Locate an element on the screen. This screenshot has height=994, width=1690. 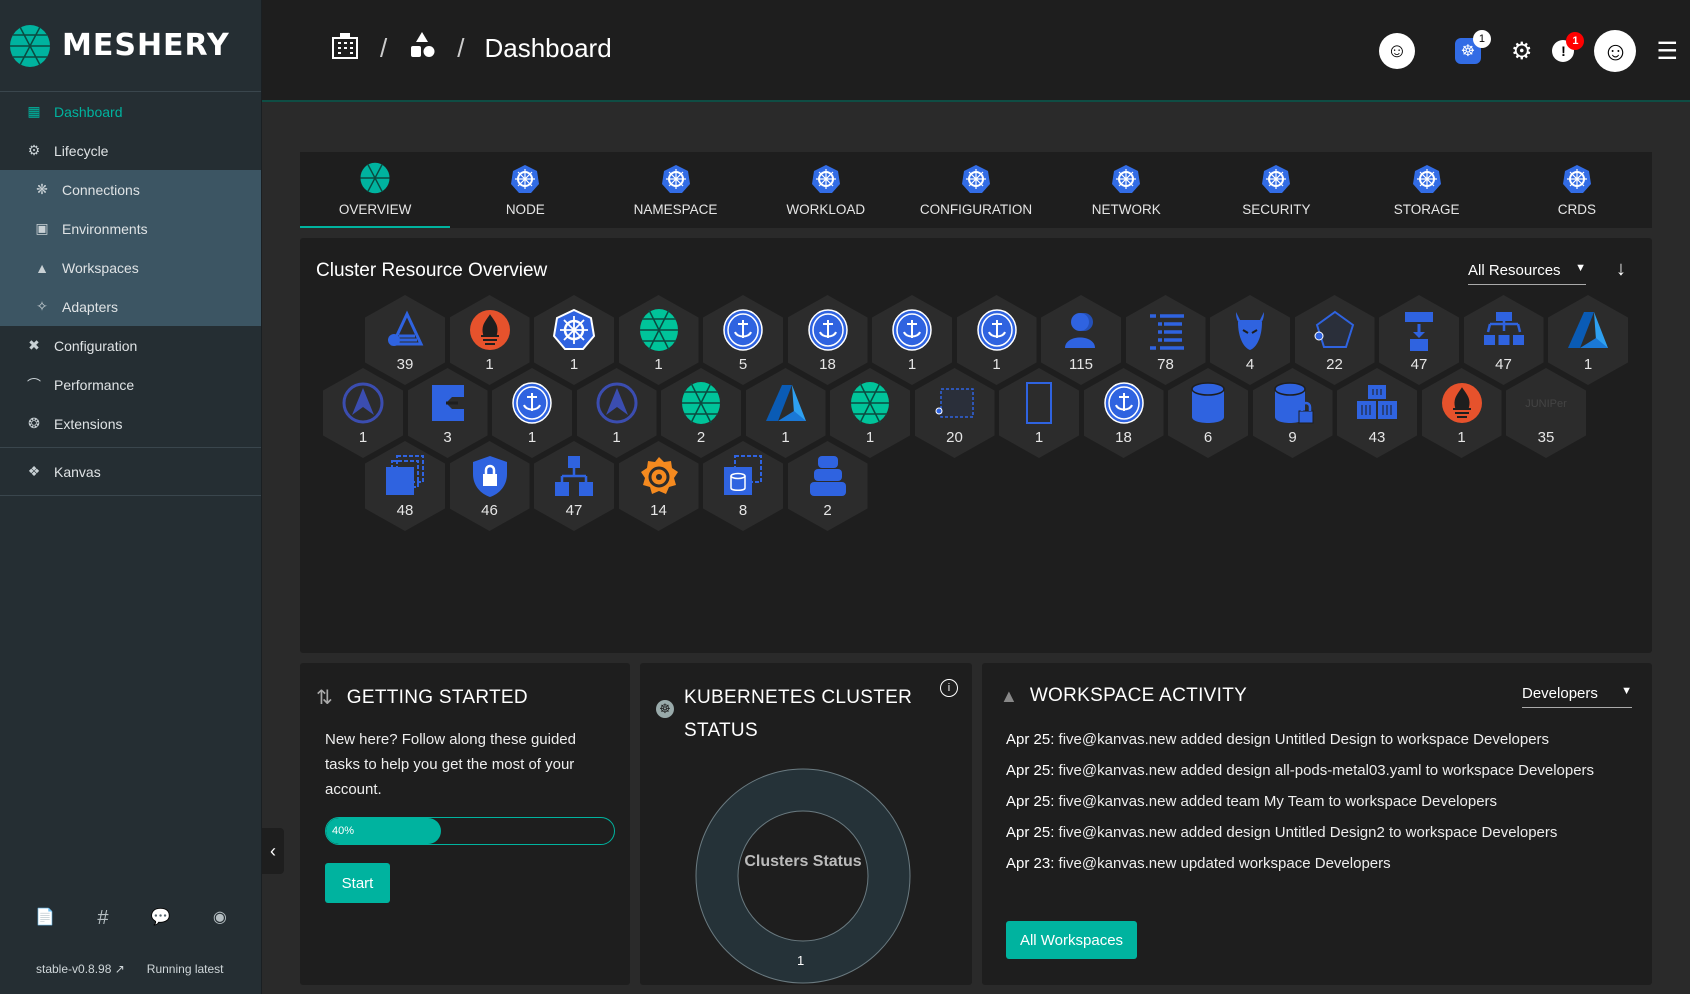
tab-storage: STORAGE is located at coordinates (1427, 190).